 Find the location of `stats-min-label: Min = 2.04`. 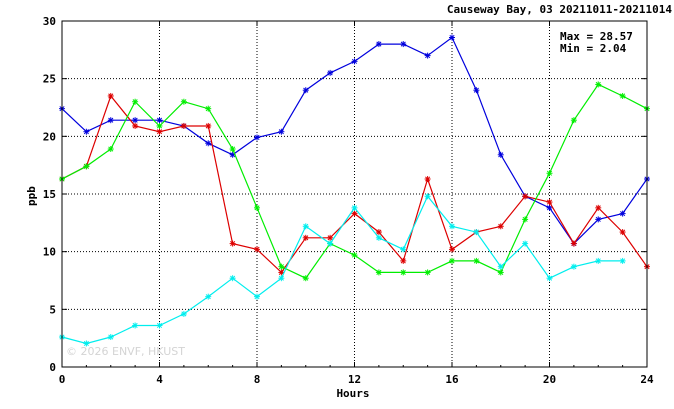

stats-min-label: Min = 2.04 is located at coordinates (593, 48).